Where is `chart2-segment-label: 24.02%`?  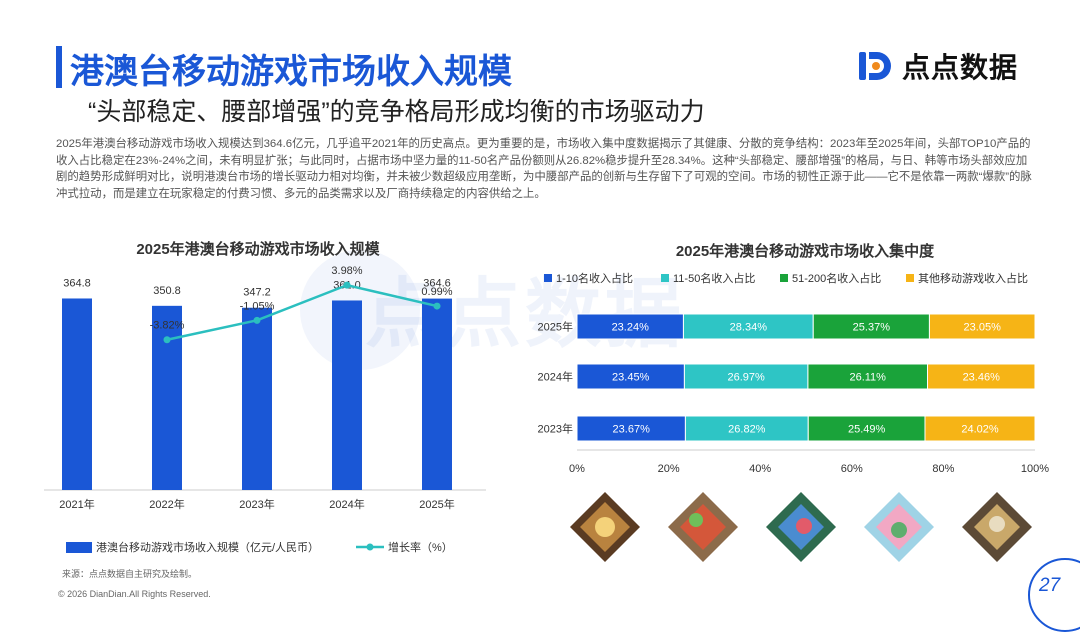
chart2-segment-label: 24.02% is located at coordinates (980, 430).